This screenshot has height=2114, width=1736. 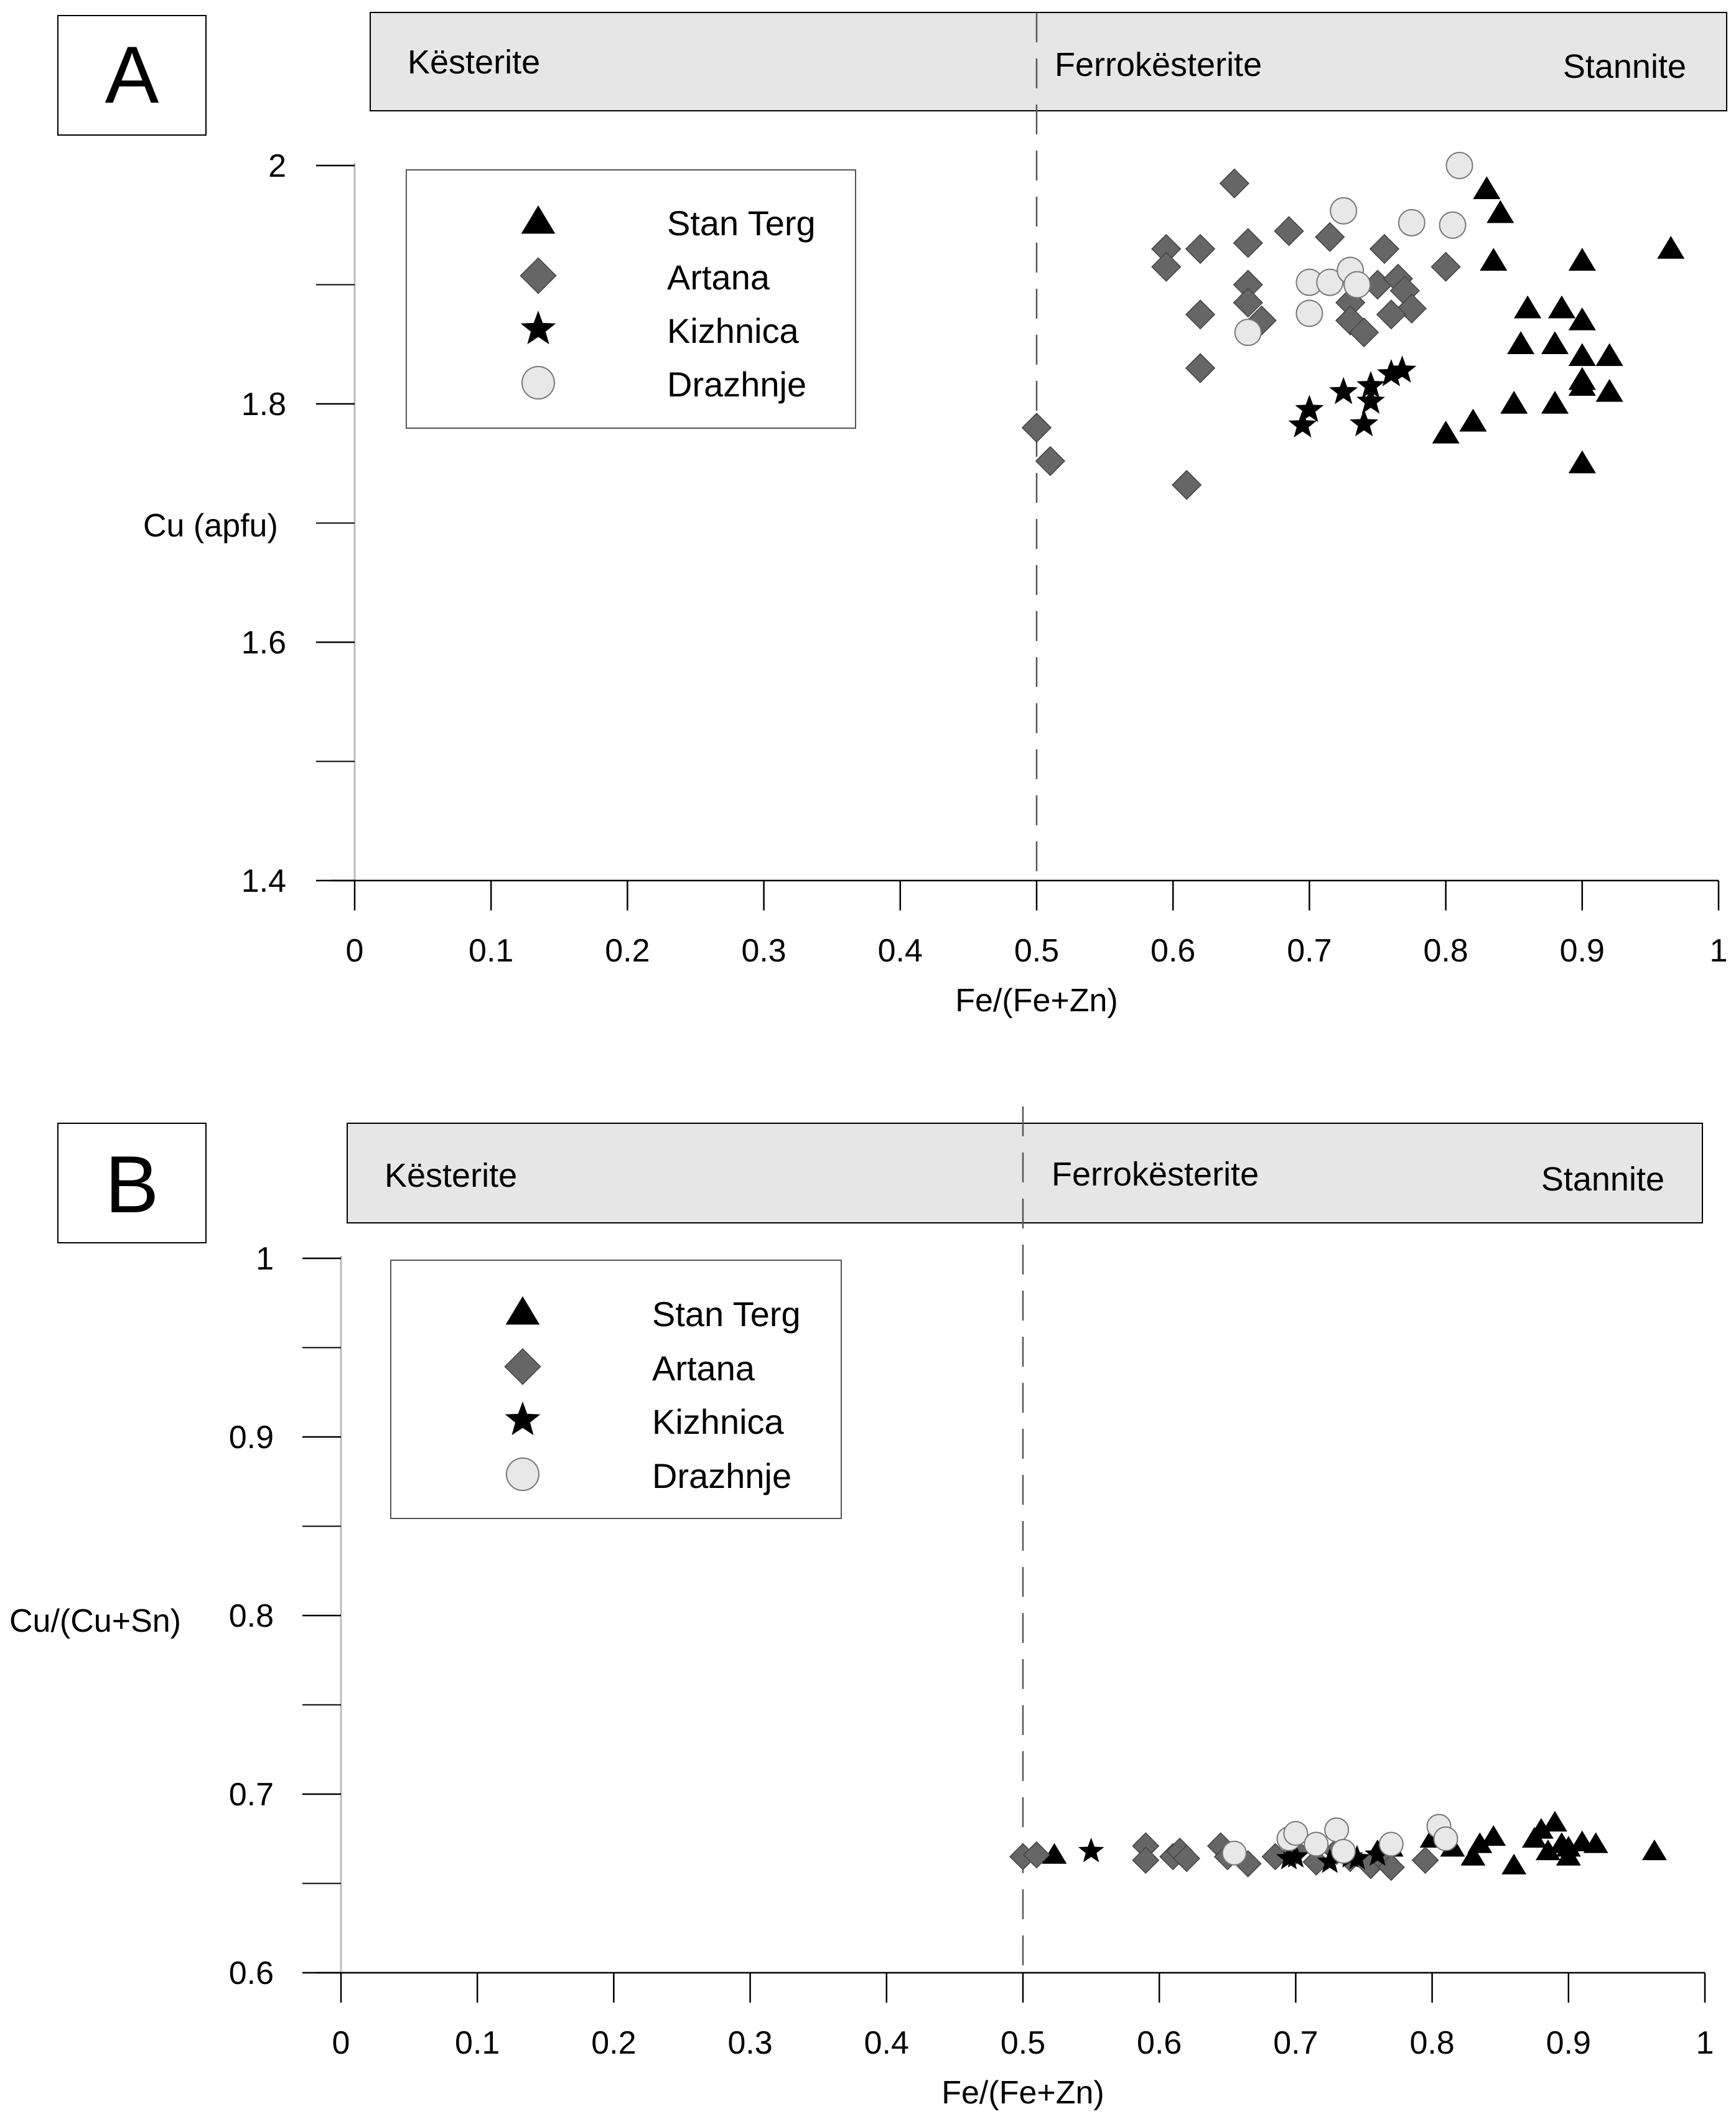 I want to click on series-kizhnica, so click(x=1352, y=396).